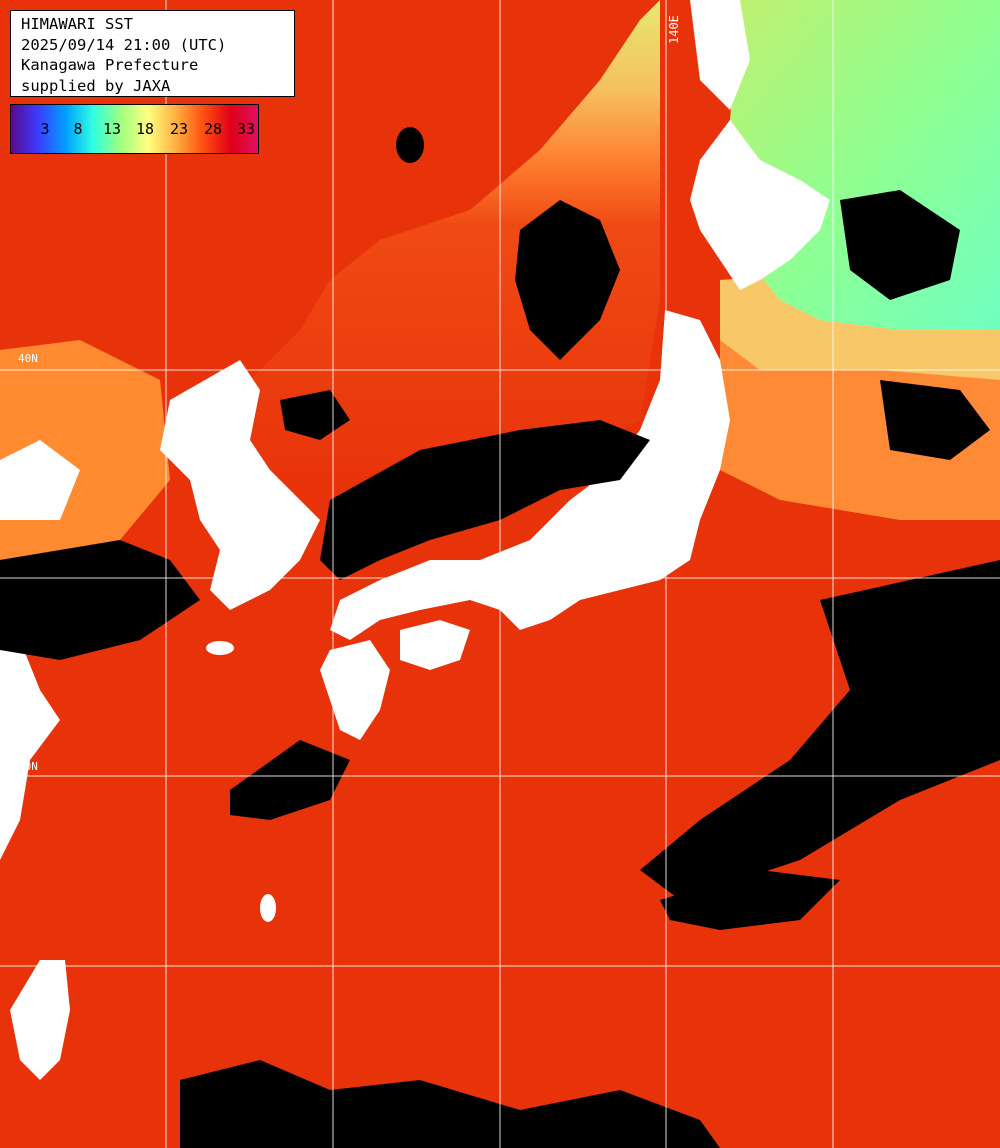  What do you see at coordinates (96, 85) in the screenshot?
I see `data-source-credit: supplied by JAXA` at bounding box center [96, 85].